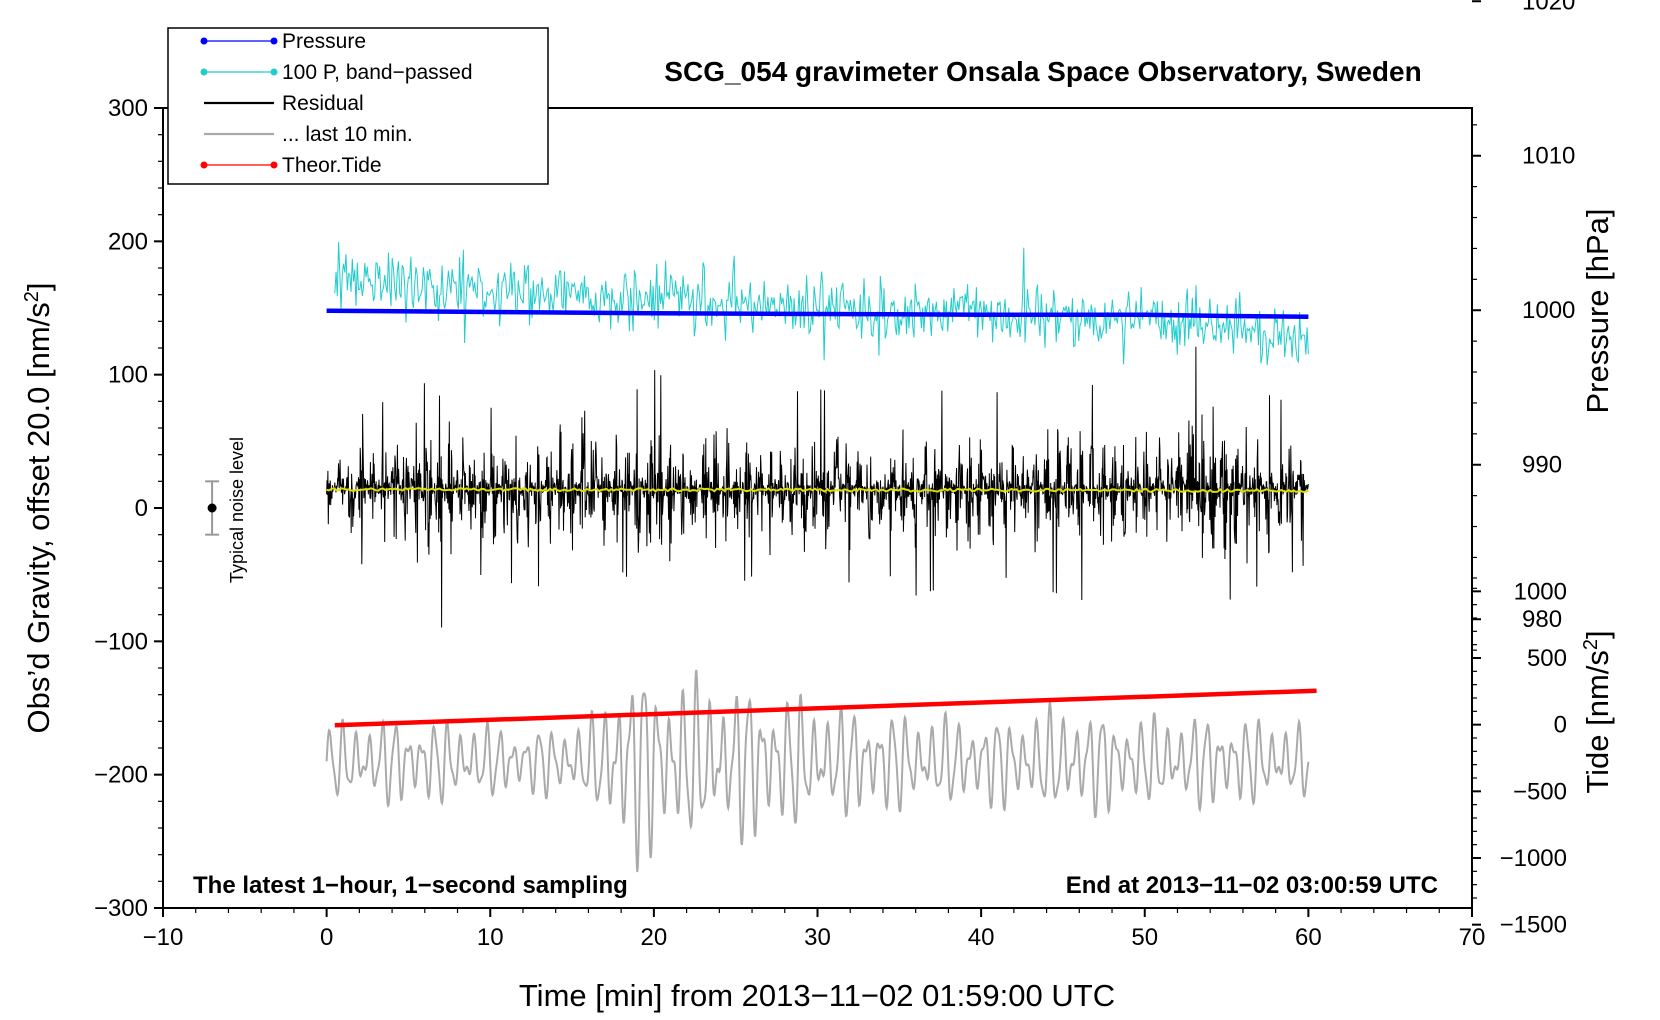  I want to click on series-band-passed-pressure, so click(821, 303).